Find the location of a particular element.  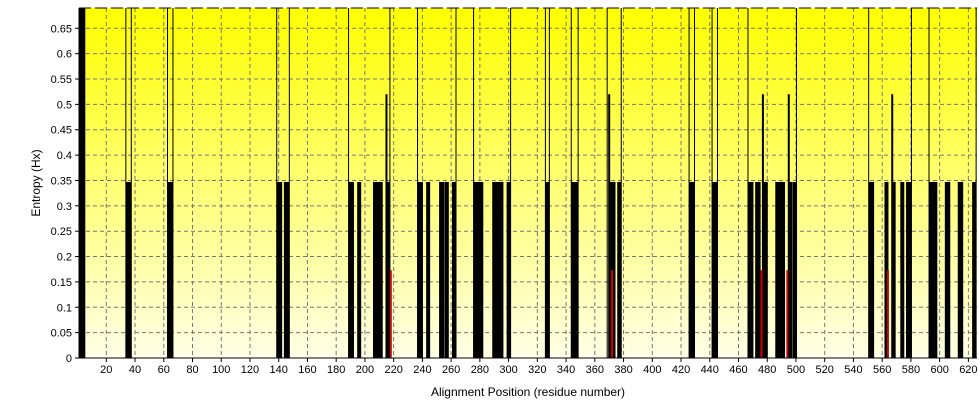

x-tick-label: 340 is located at coordinates (566, 370).